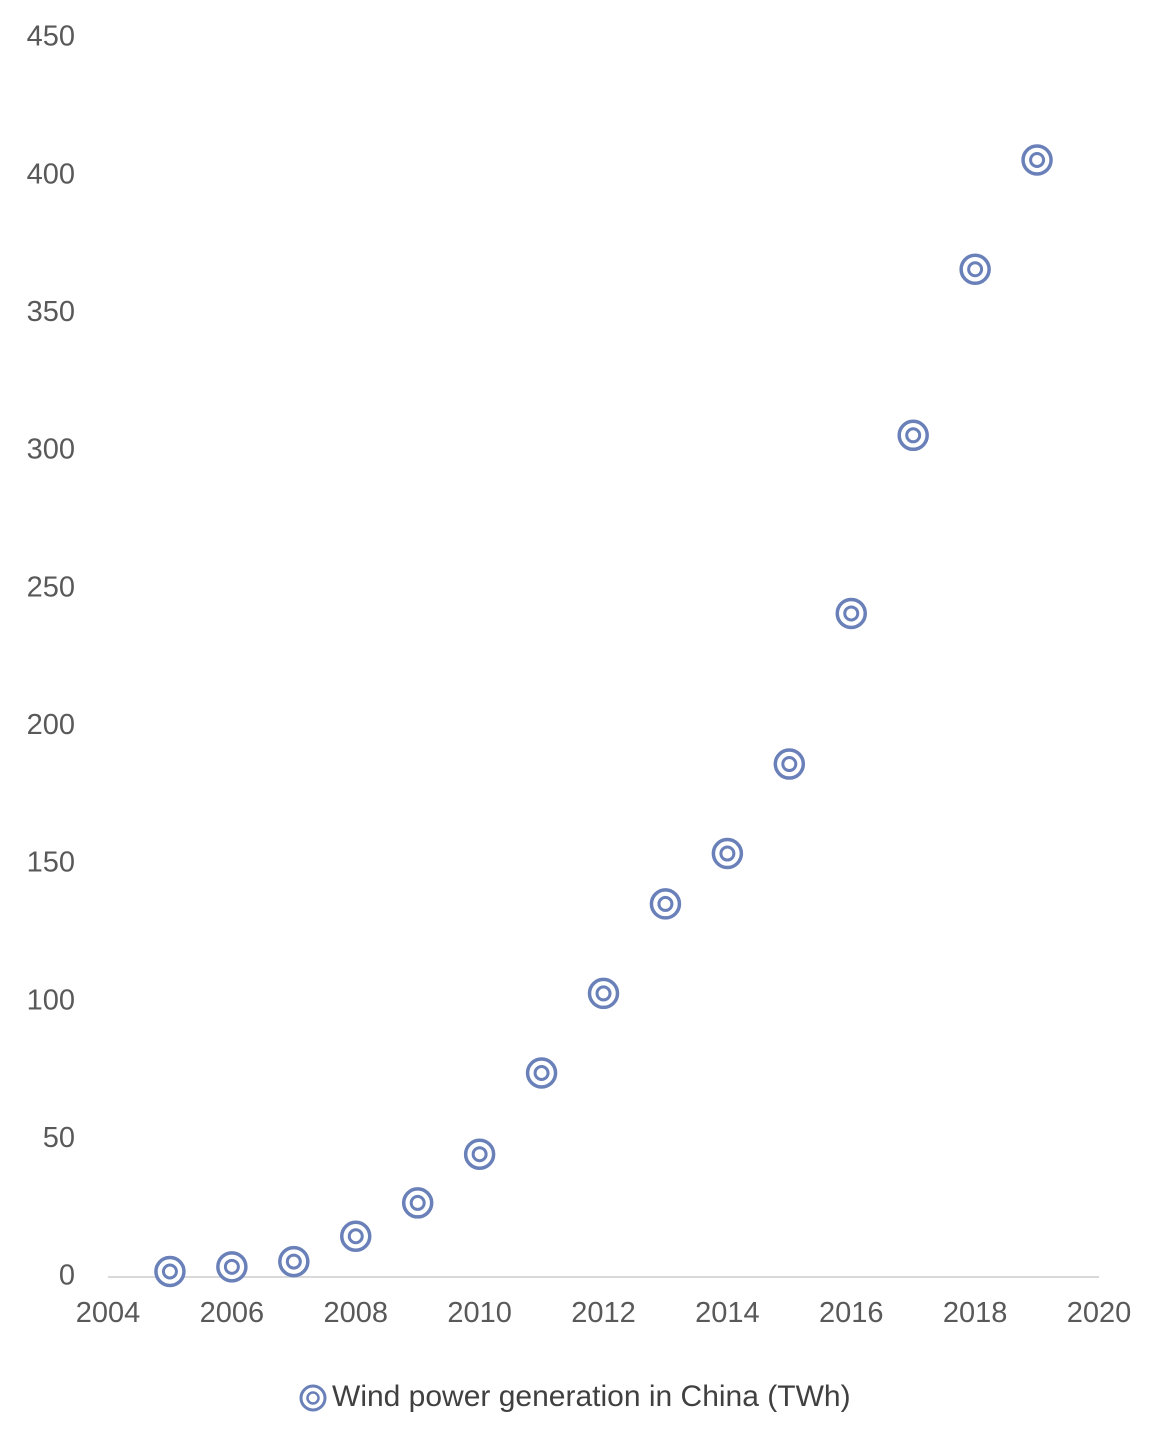 Image resolution: width=1171 pixels, height=1450 pixels. Describe the element at coordinates (51, 725) in the screenshot. I see `y-tick-label: 200` at that location.